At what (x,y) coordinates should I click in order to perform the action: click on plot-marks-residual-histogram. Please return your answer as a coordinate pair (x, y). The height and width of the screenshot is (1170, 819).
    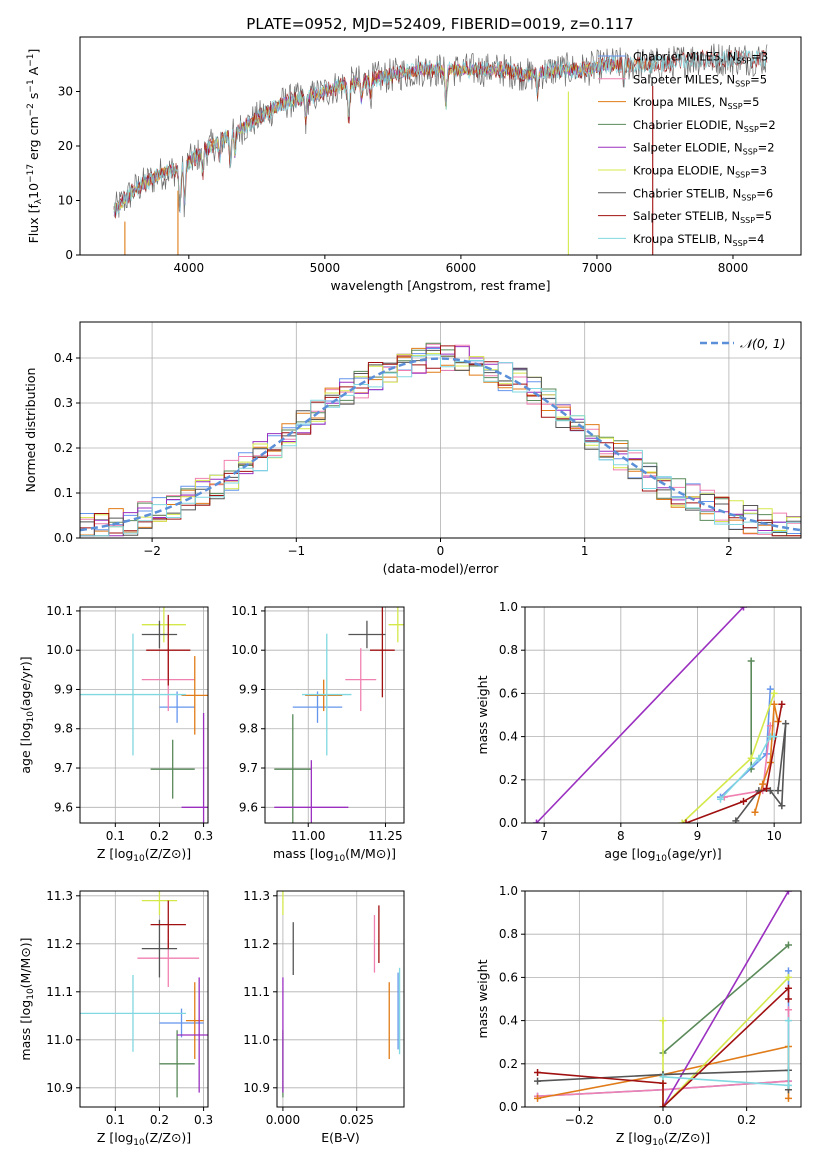
    Looking at the image, I should click on (440, 440).